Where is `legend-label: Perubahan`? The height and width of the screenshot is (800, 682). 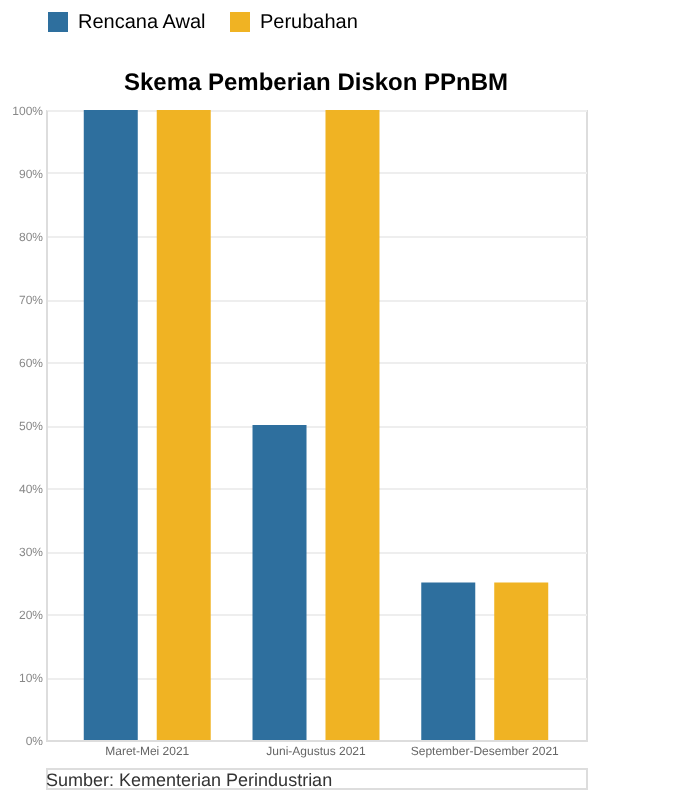 legend-label: Perubahan is located at coordinates (309, 23).